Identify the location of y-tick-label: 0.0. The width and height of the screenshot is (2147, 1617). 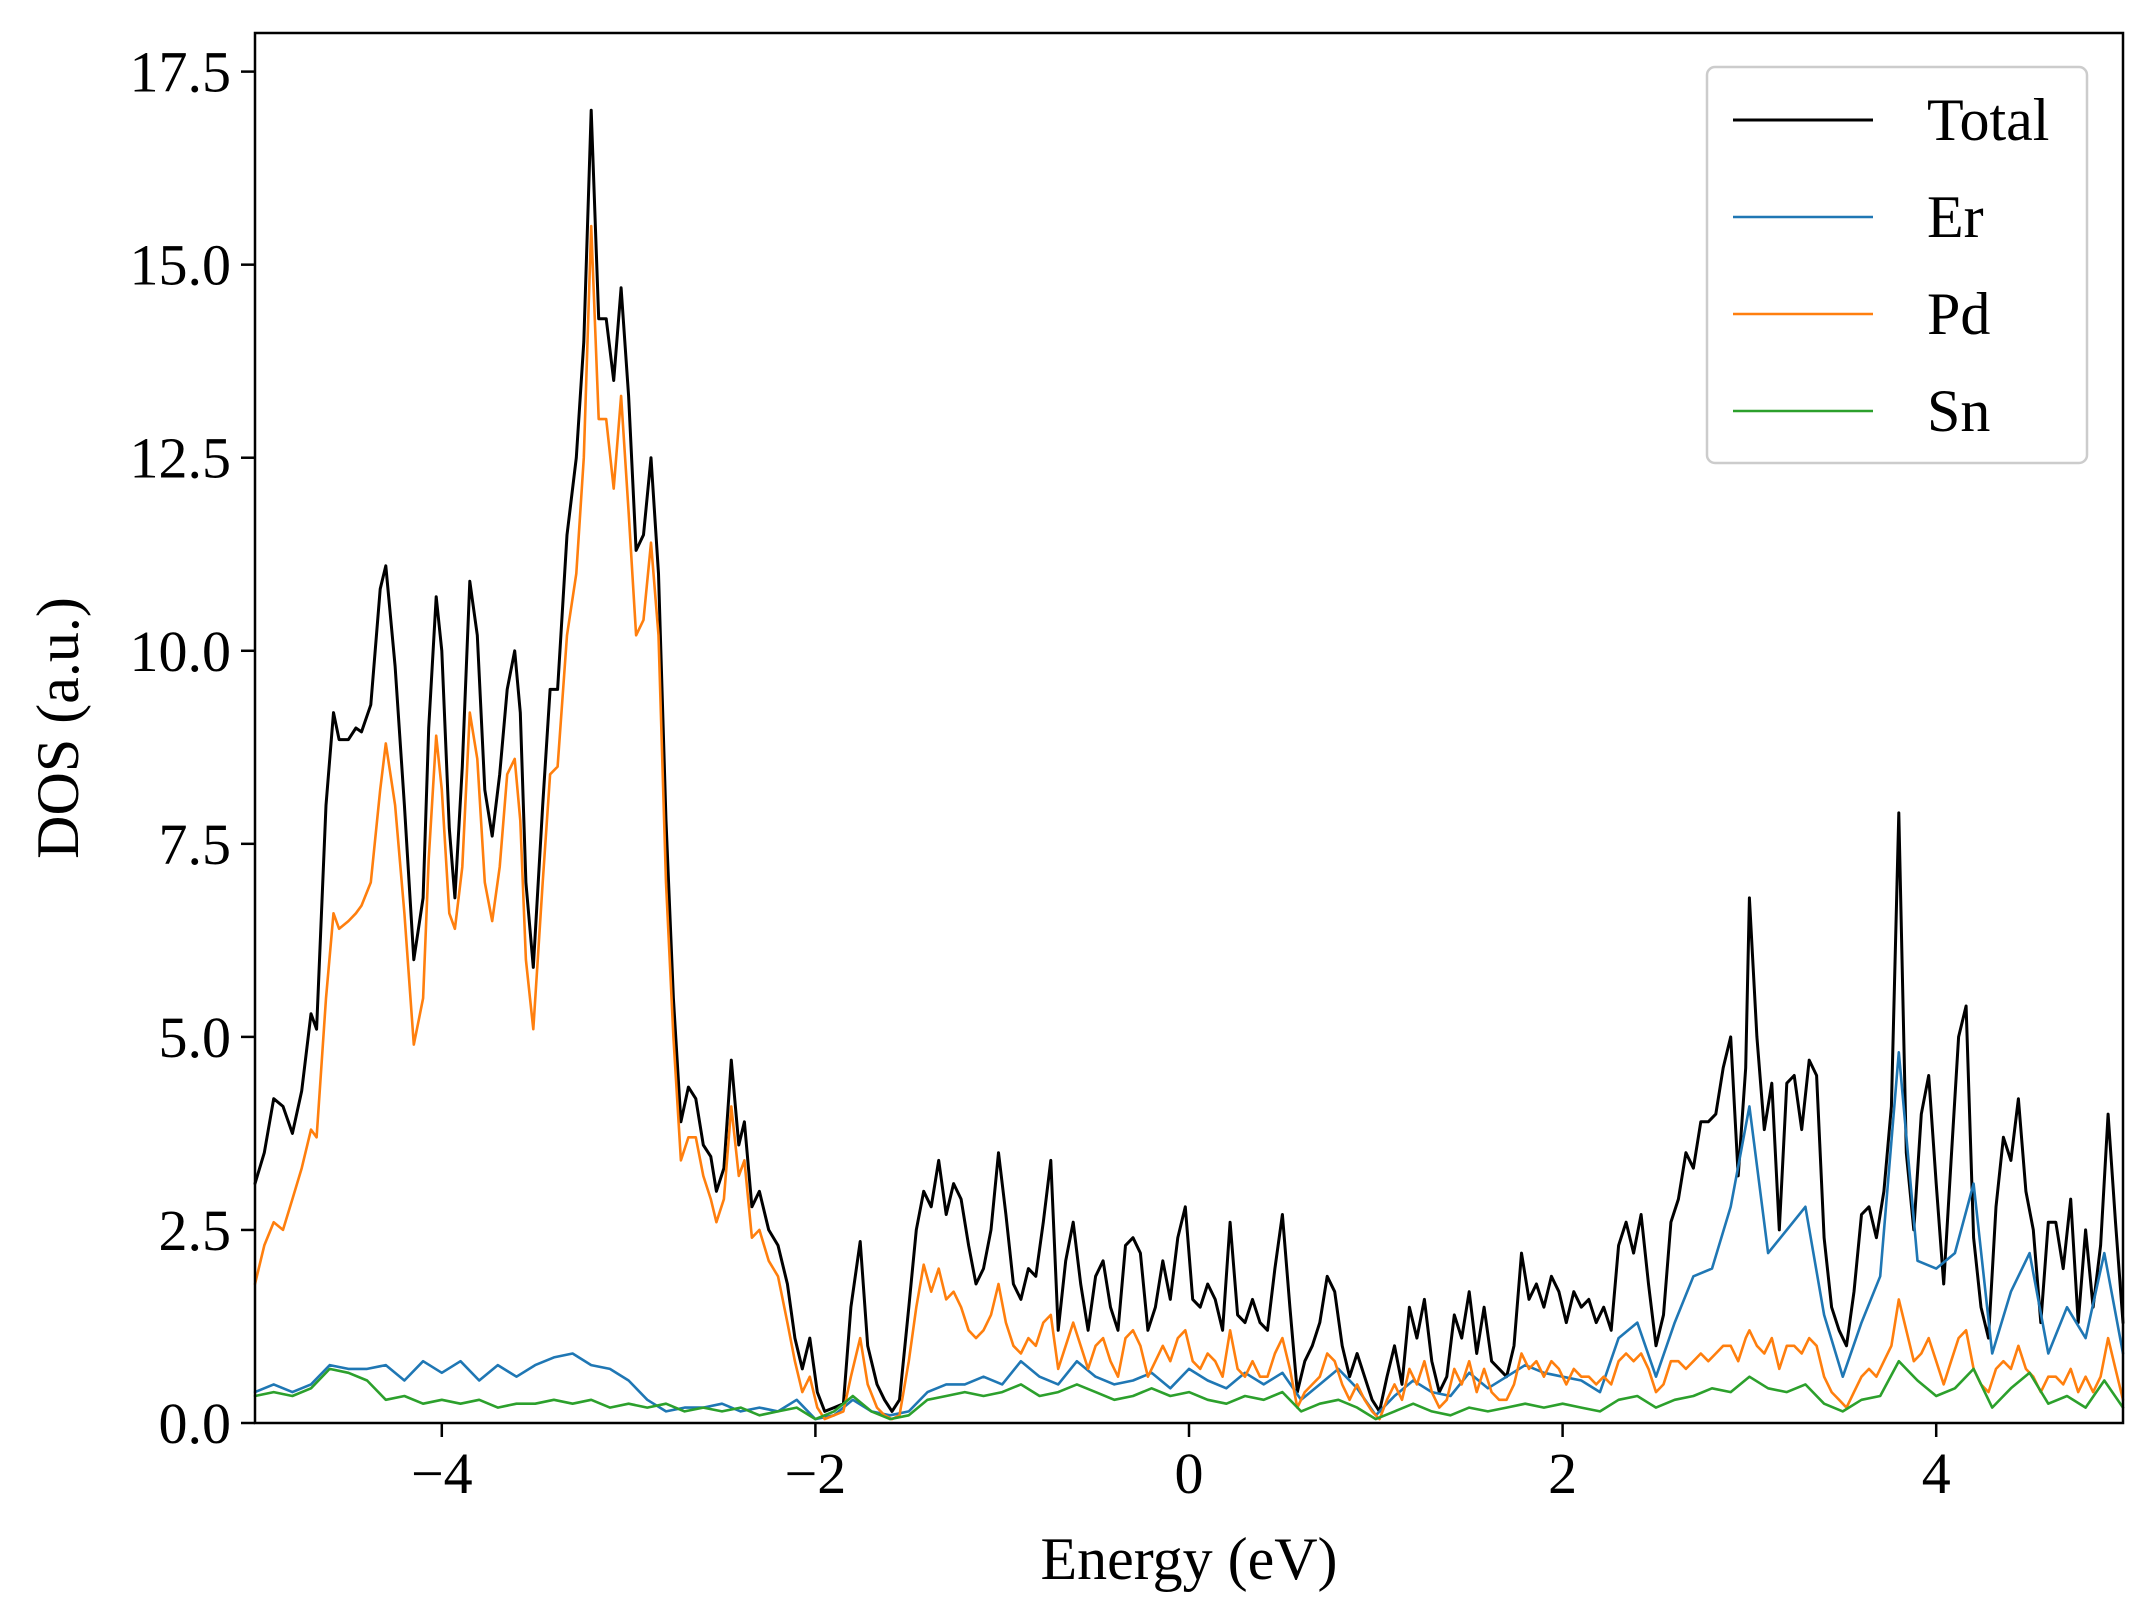
(195, 1423).